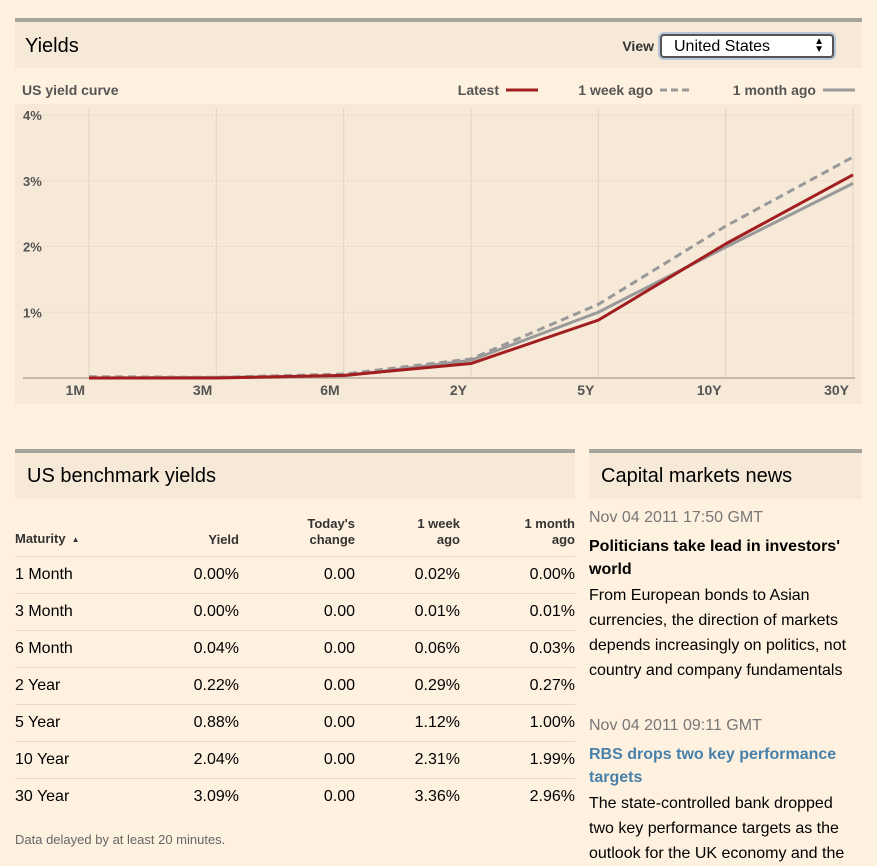  What do you see at coordinates (819, 45) in the screenshot?
I see `select-arrows-icon: ▲ ▼` at bounding box center [819, 45].